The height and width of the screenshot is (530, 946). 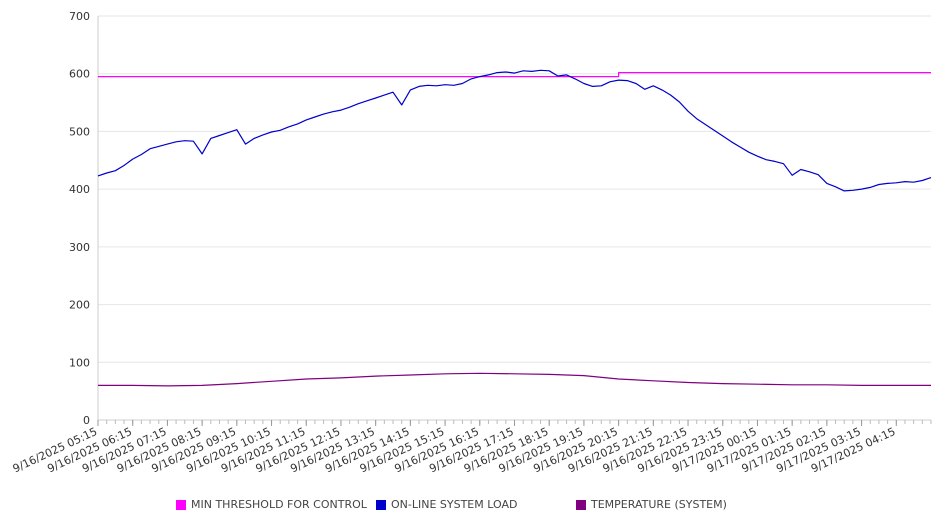 I want to click on legend-swatch-min-threshold, so click(x=181, y=504).